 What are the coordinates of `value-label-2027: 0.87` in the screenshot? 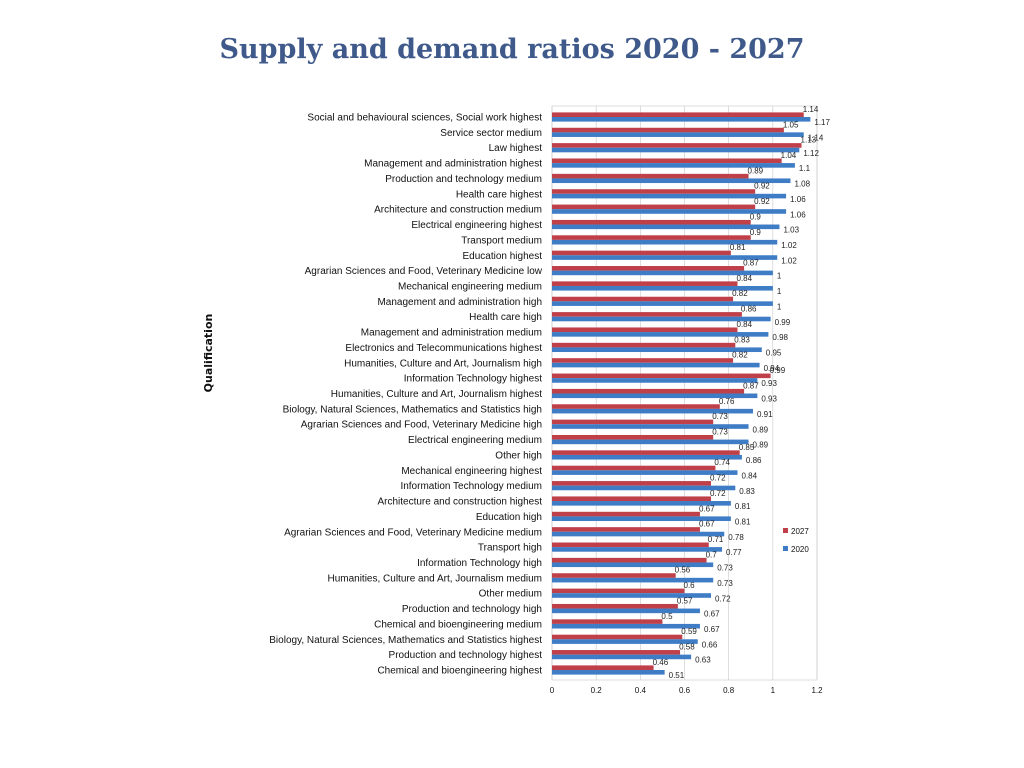 It's located at (751, 263).